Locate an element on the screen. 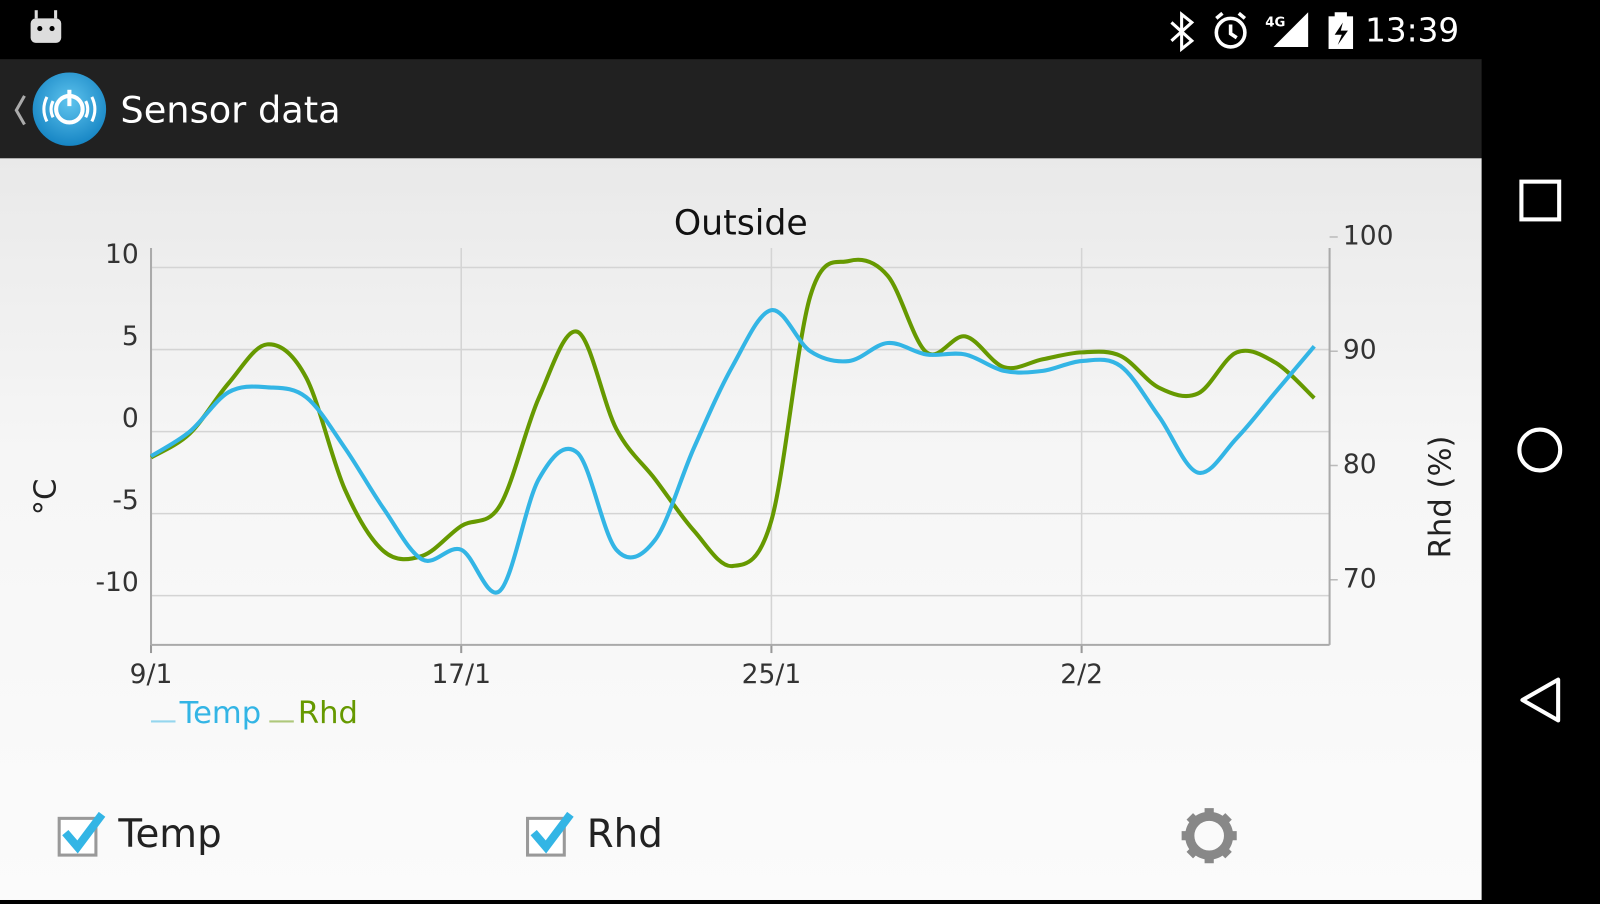 The image size is (1600, 904). checkbox-label: Temp is located at coordinates (169, 834).